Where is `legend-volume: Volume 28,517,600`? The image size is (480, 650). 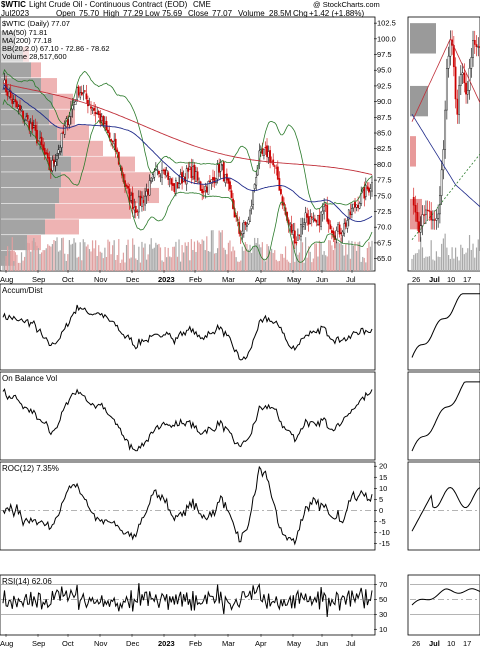 legend-volume: Volume 28,517,600 is located at coordinates (34, 56).